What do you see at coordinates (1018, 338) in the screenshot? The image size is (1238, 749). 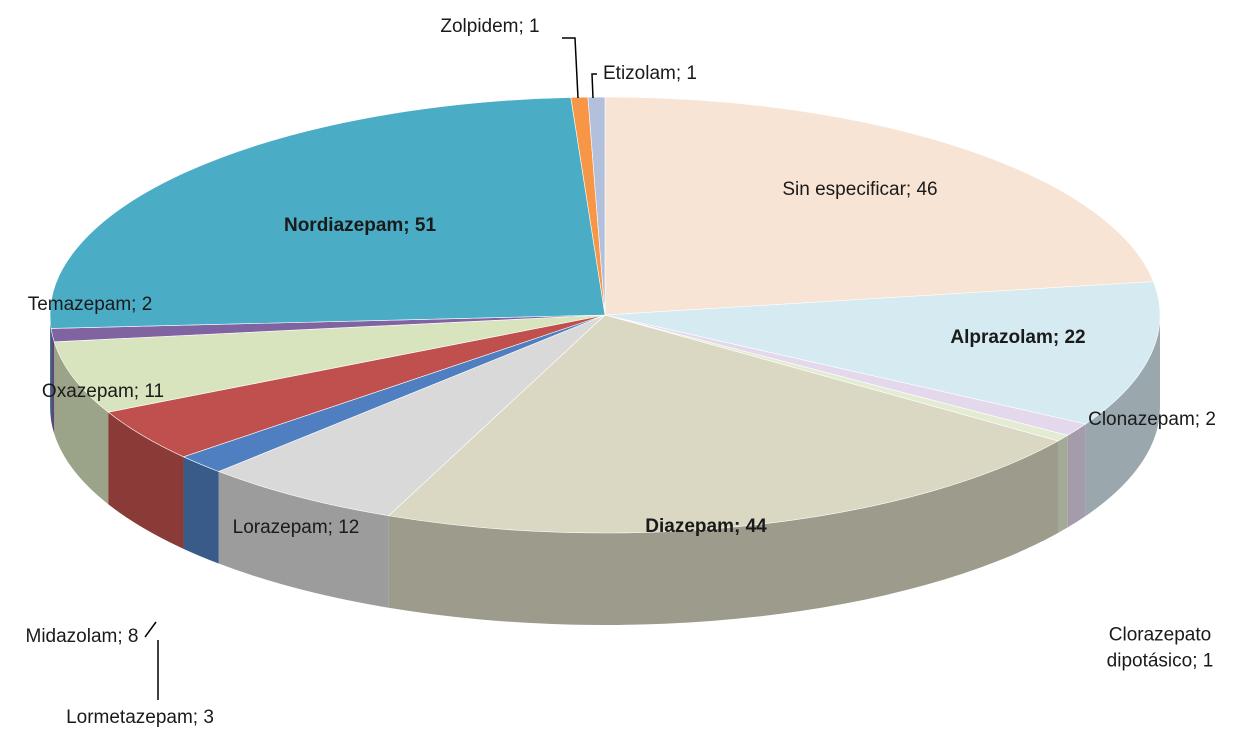 I see `data-label: Alprazolam; 22` at bounding box center [1018, 338].